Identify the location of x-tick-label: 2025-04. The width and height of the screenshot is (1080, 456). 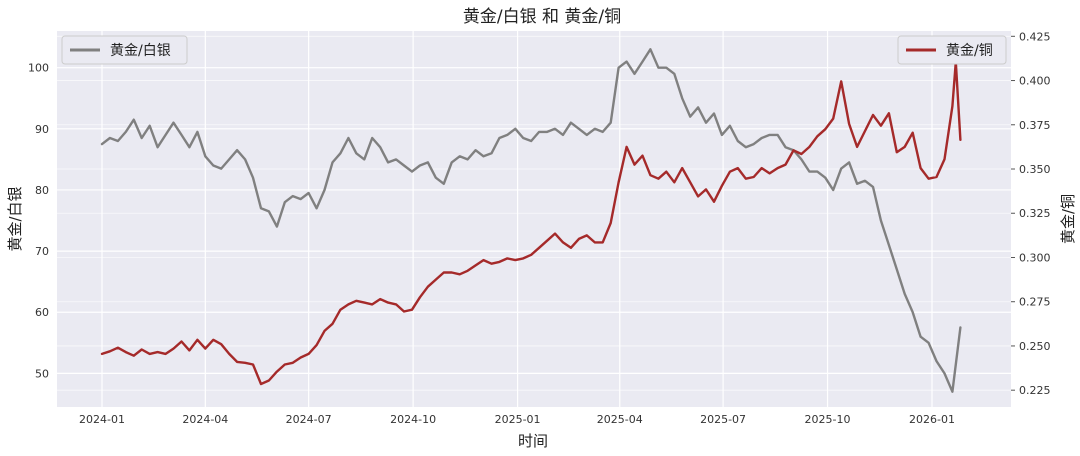
(620, 419).